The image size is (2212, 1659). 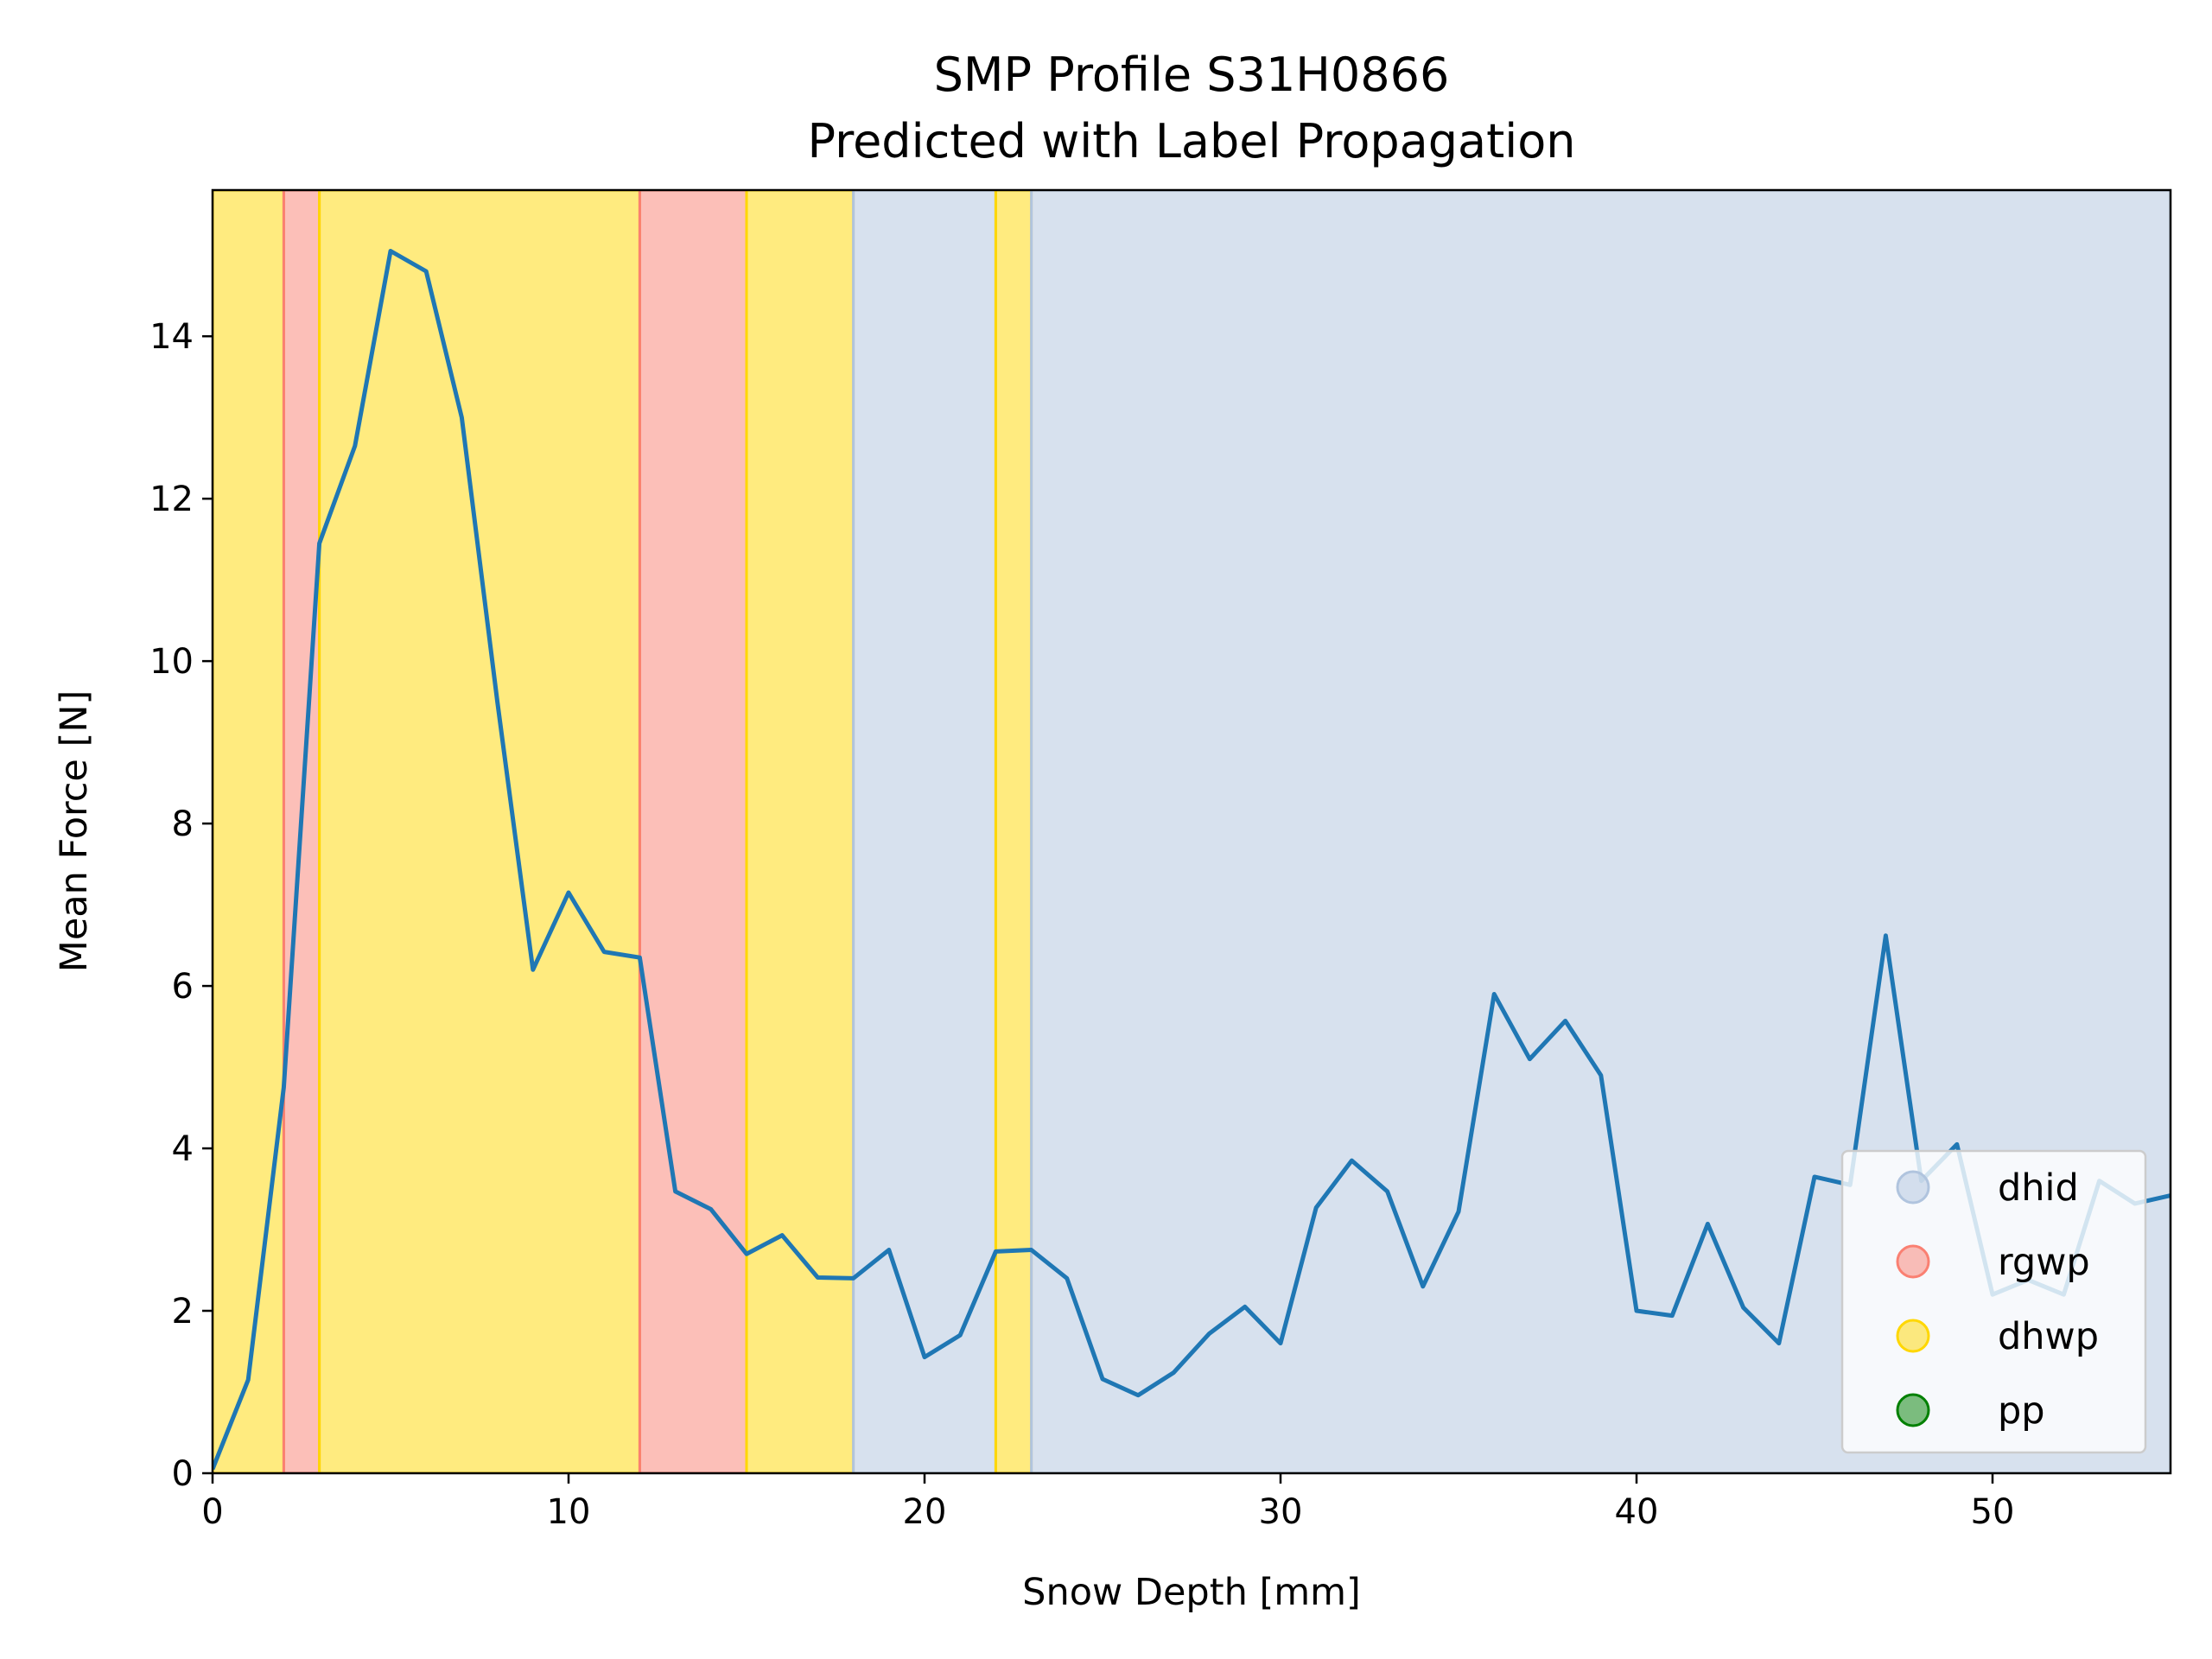 What do you see at coordinates (183, 1474) in the screenshot?
I see `y-tick-label: 0` at bounding box center [183, 1474].